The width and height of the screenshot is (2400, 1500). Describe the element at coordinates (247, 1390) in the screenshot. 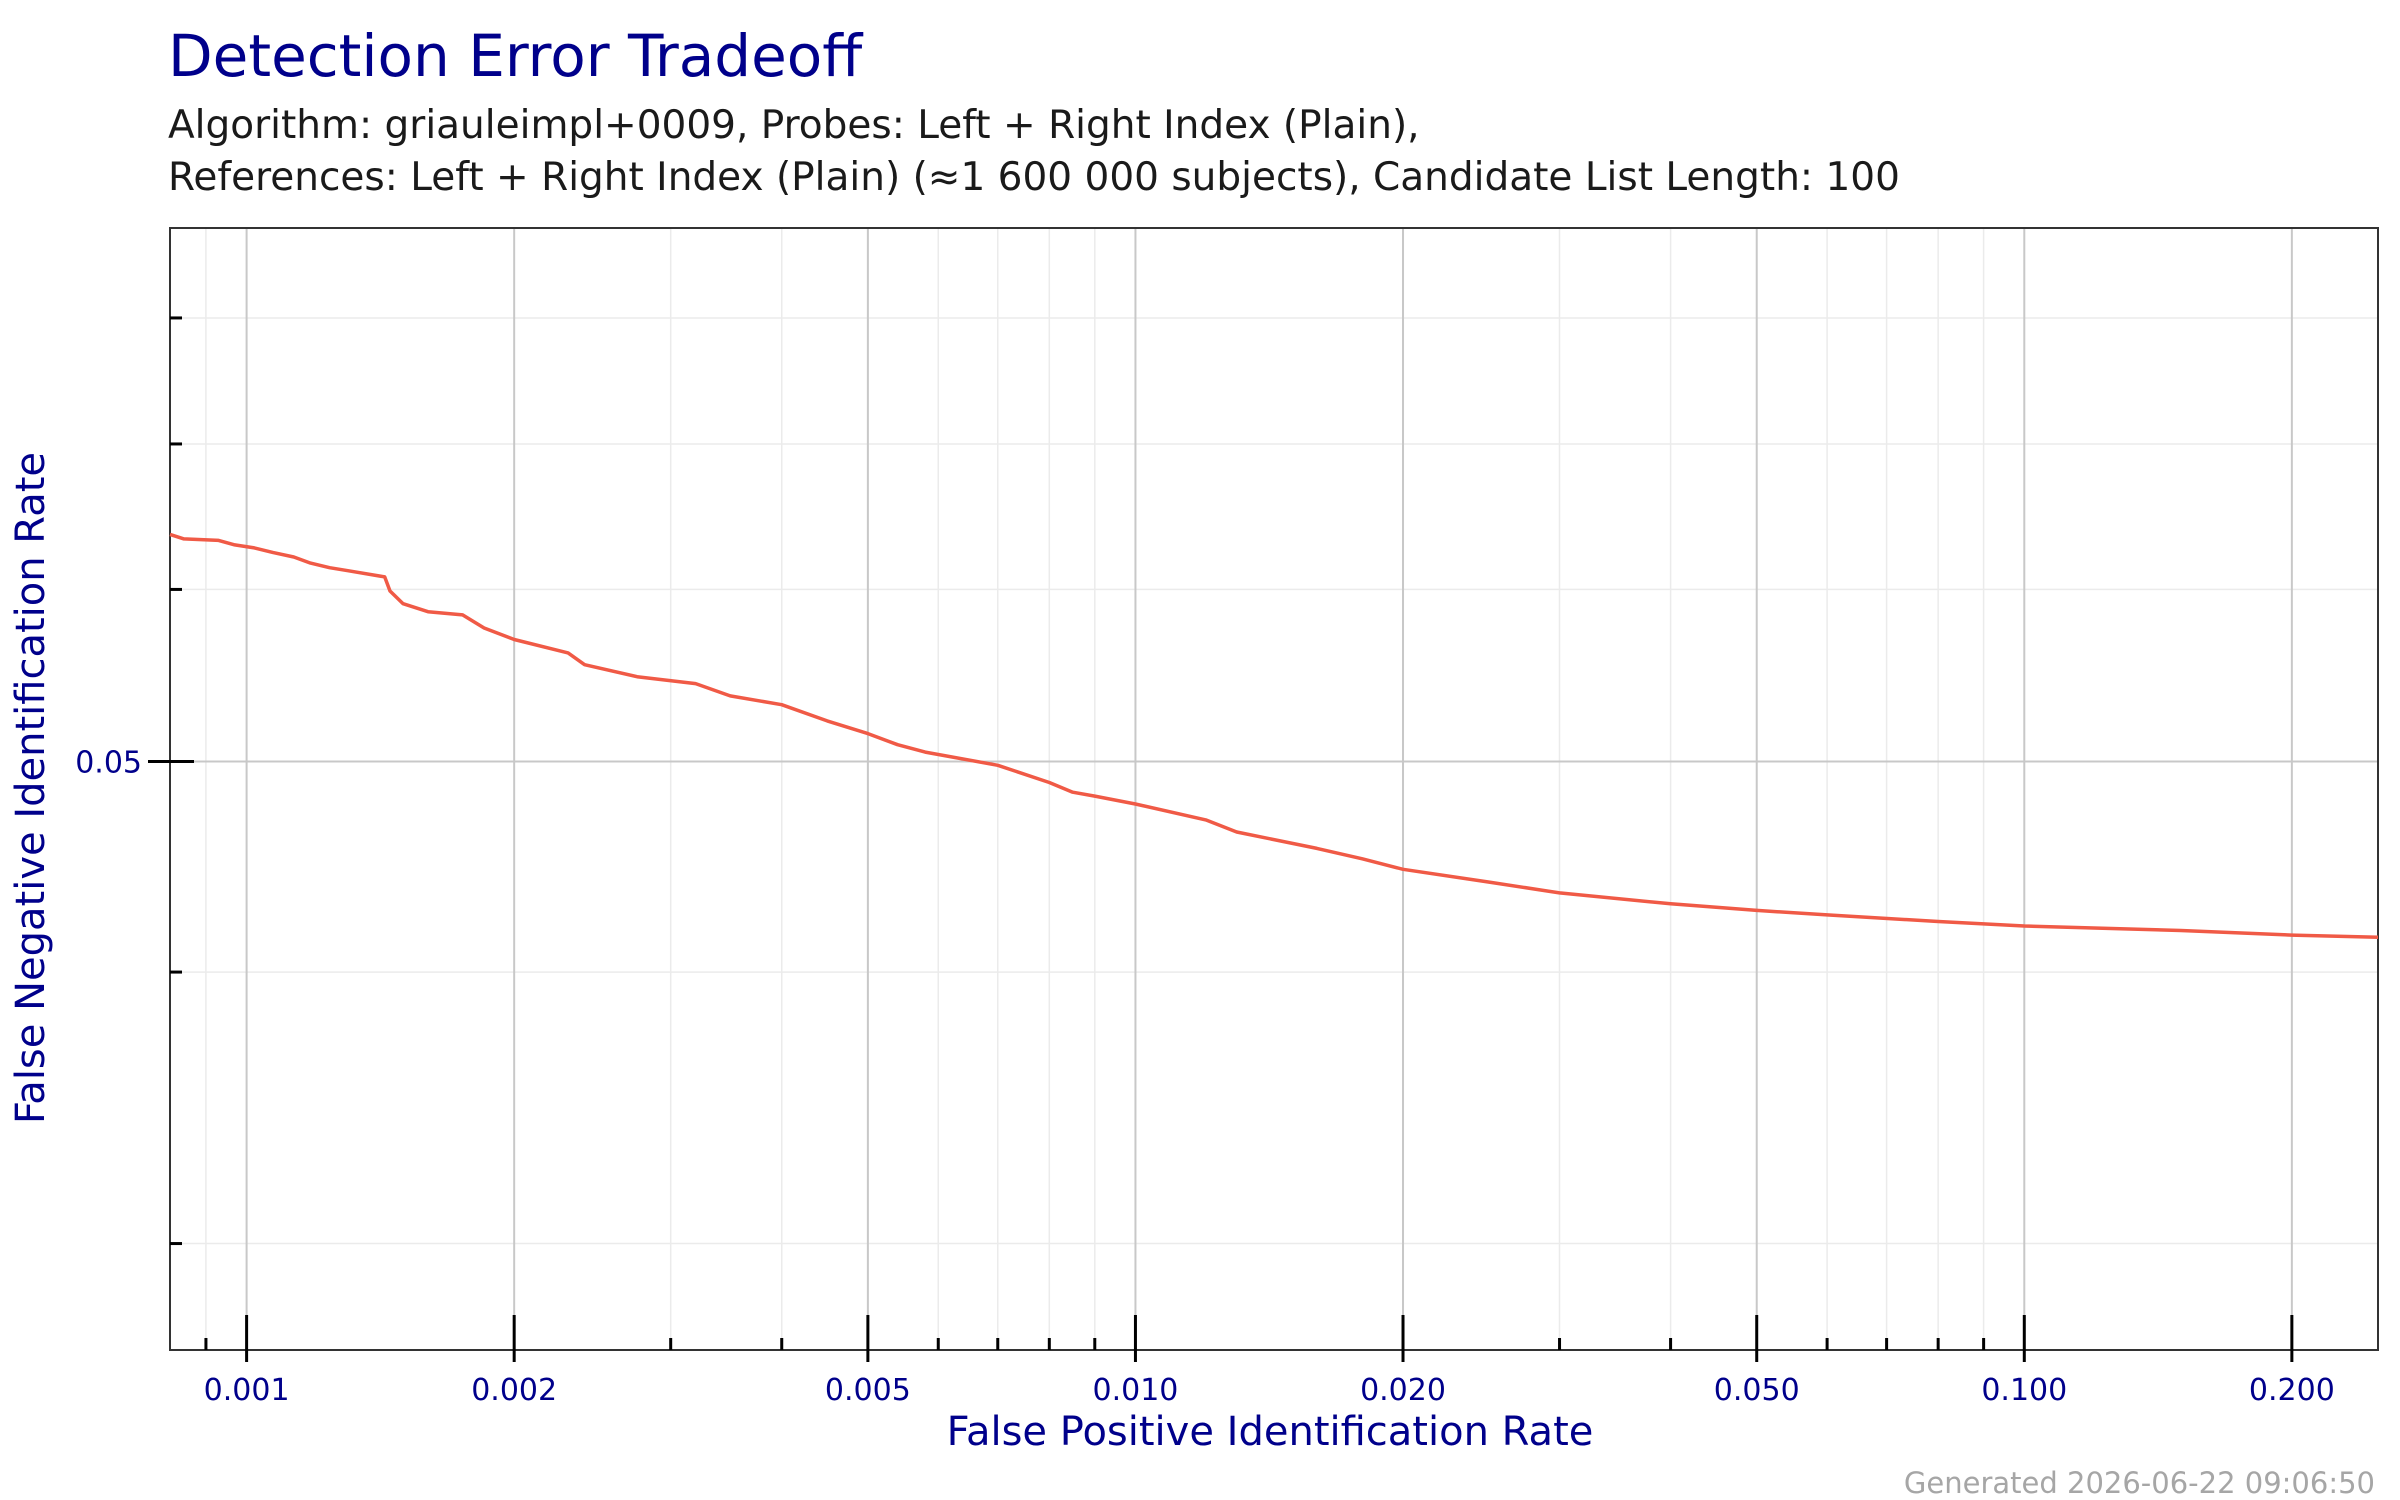

I see `x-tick-label: 0.001` at that location.